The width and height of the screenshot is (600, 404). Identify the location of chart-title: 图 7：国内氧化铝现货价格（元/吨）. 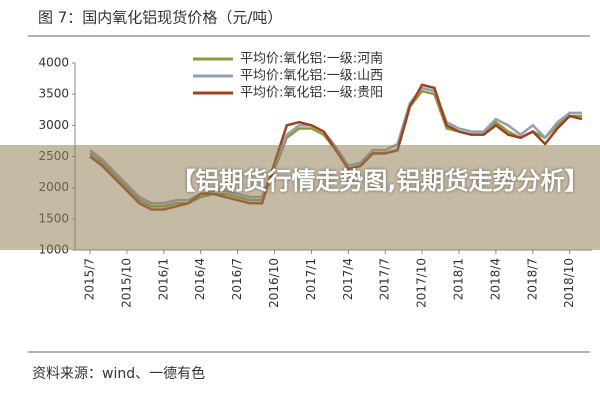
(160, 18).